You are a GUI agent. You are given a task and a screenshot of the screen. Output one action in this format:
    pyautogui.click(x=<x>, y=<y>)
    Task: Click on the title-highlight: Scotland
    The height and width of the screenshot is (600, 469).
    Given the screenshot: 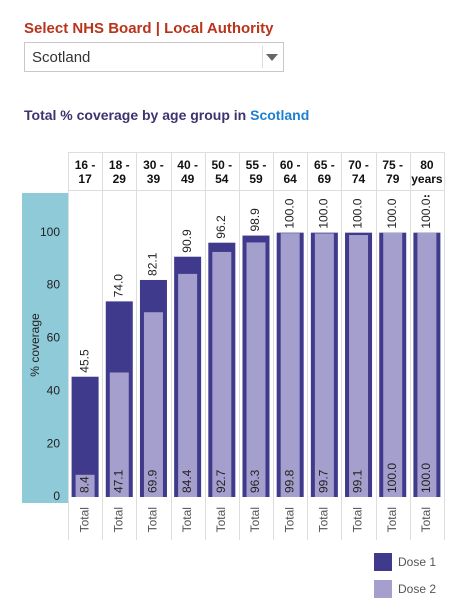 What is the action you would take?
    pyautogui.click(x=279, y=115)
    